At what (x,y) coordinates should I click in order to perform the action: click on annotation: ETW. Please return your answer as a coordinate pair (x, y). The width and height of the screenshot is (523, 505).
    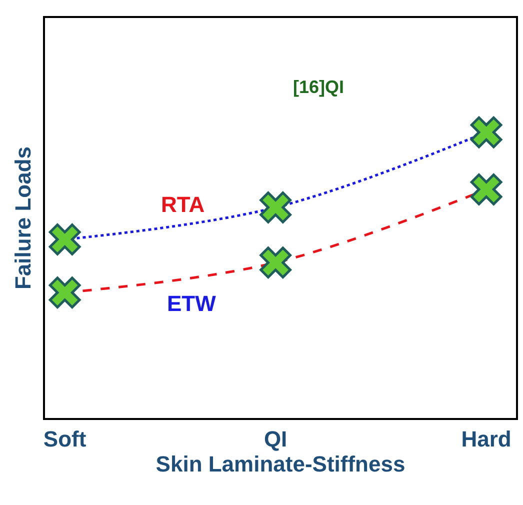
    Looking at the image, I should click on (191, 303).